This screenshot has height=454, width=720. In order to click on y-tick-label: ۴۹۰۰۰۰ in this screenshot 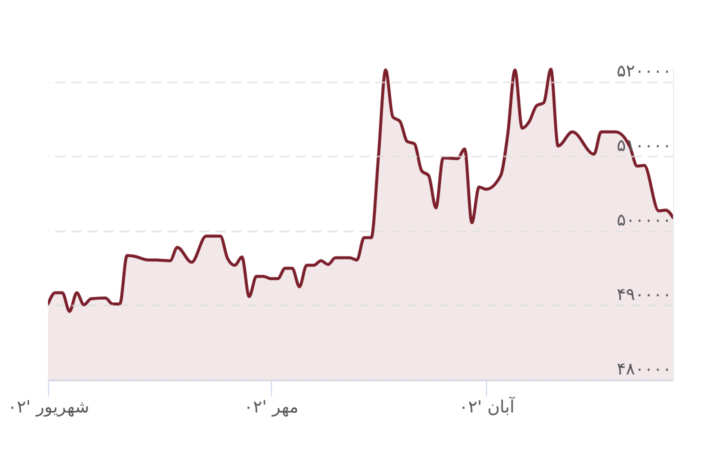, I will do `click(644, 294)`.